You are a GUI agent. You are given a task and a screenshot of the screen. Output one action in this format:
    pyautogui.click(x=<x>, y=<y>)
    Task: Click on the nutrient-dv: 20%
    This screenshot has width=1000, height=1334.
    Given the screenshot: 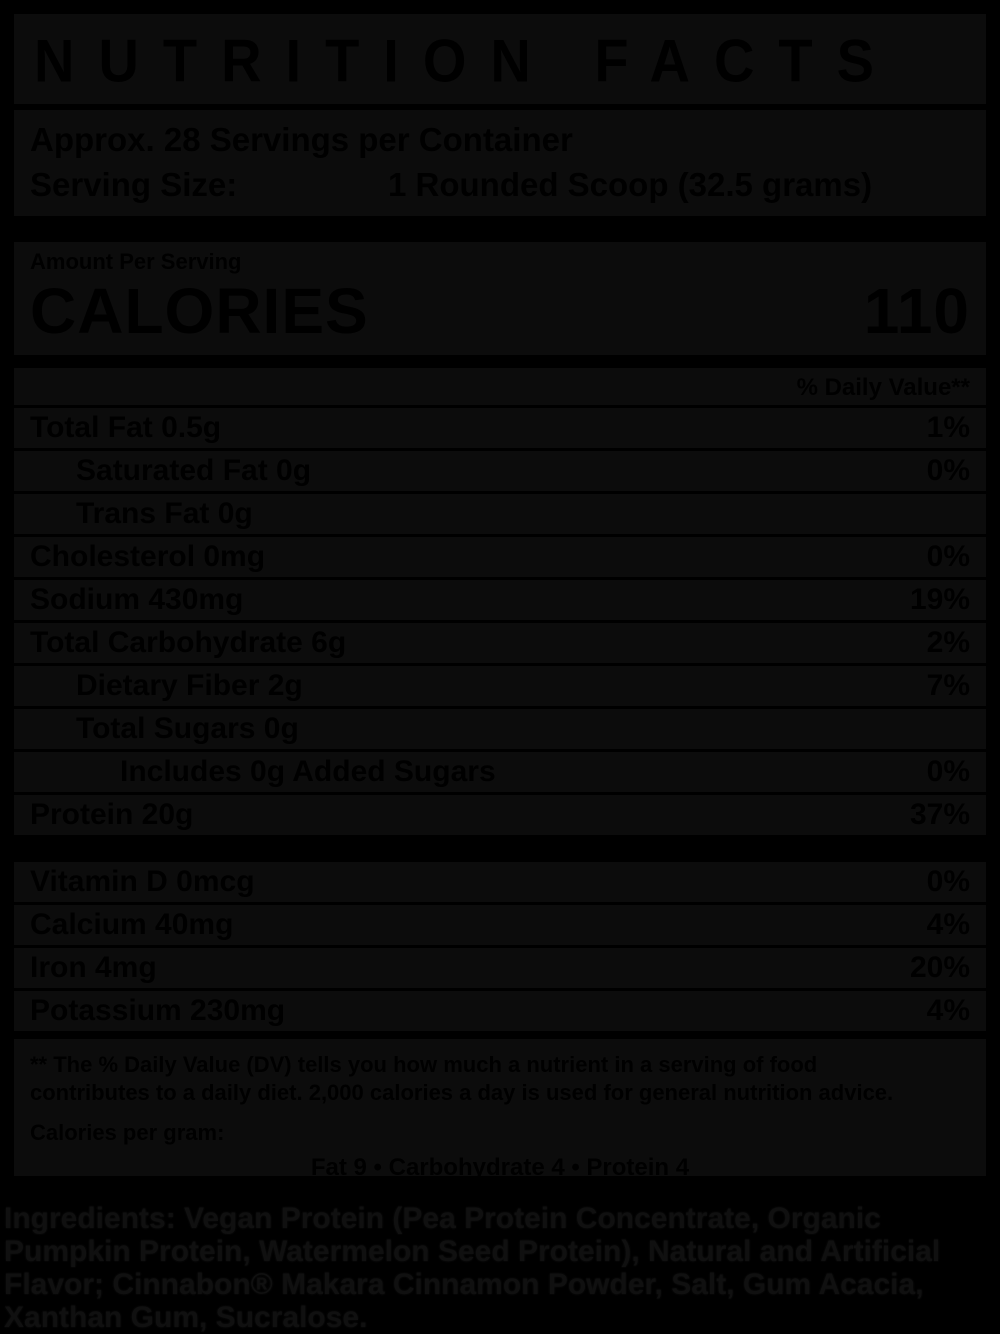 What is the action you would take?
    pyautogui.click(x=939, y=967)
    